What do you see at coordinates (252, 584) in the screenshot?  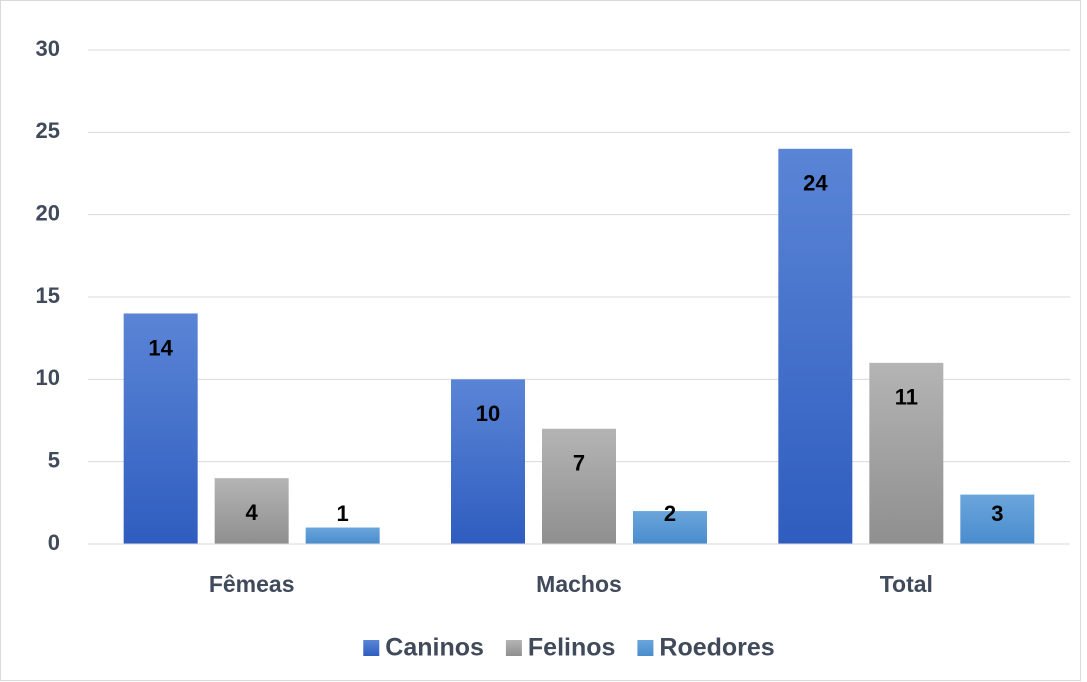 I see `x-tick-label: Fêmeas` at bounding box center [252, 584].